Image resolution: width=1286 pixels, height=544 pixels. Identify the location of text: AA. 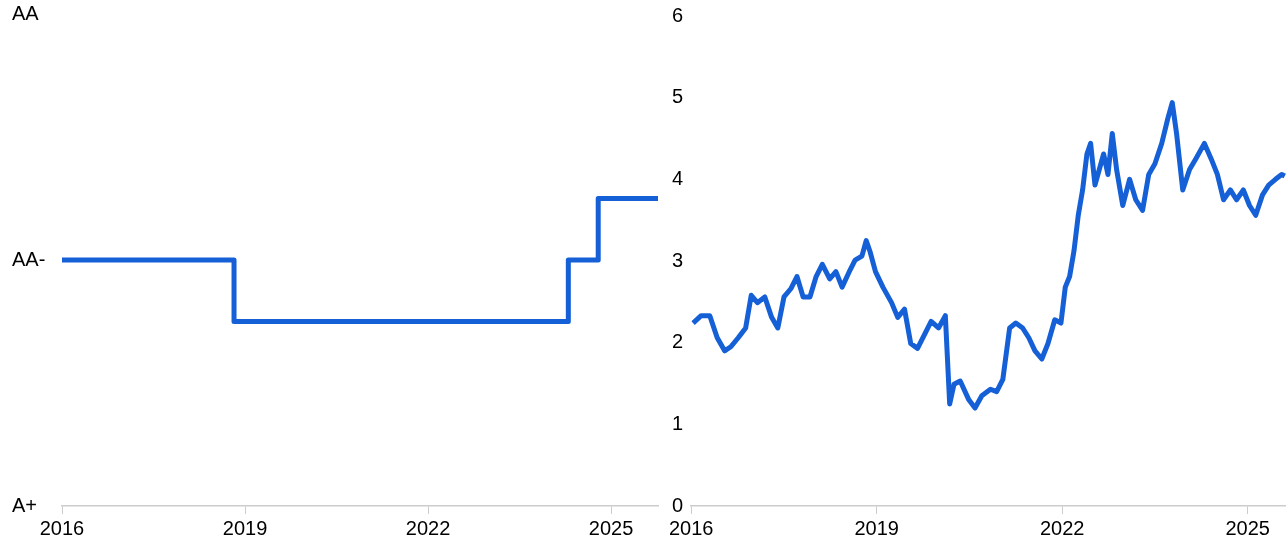
(26, 12).